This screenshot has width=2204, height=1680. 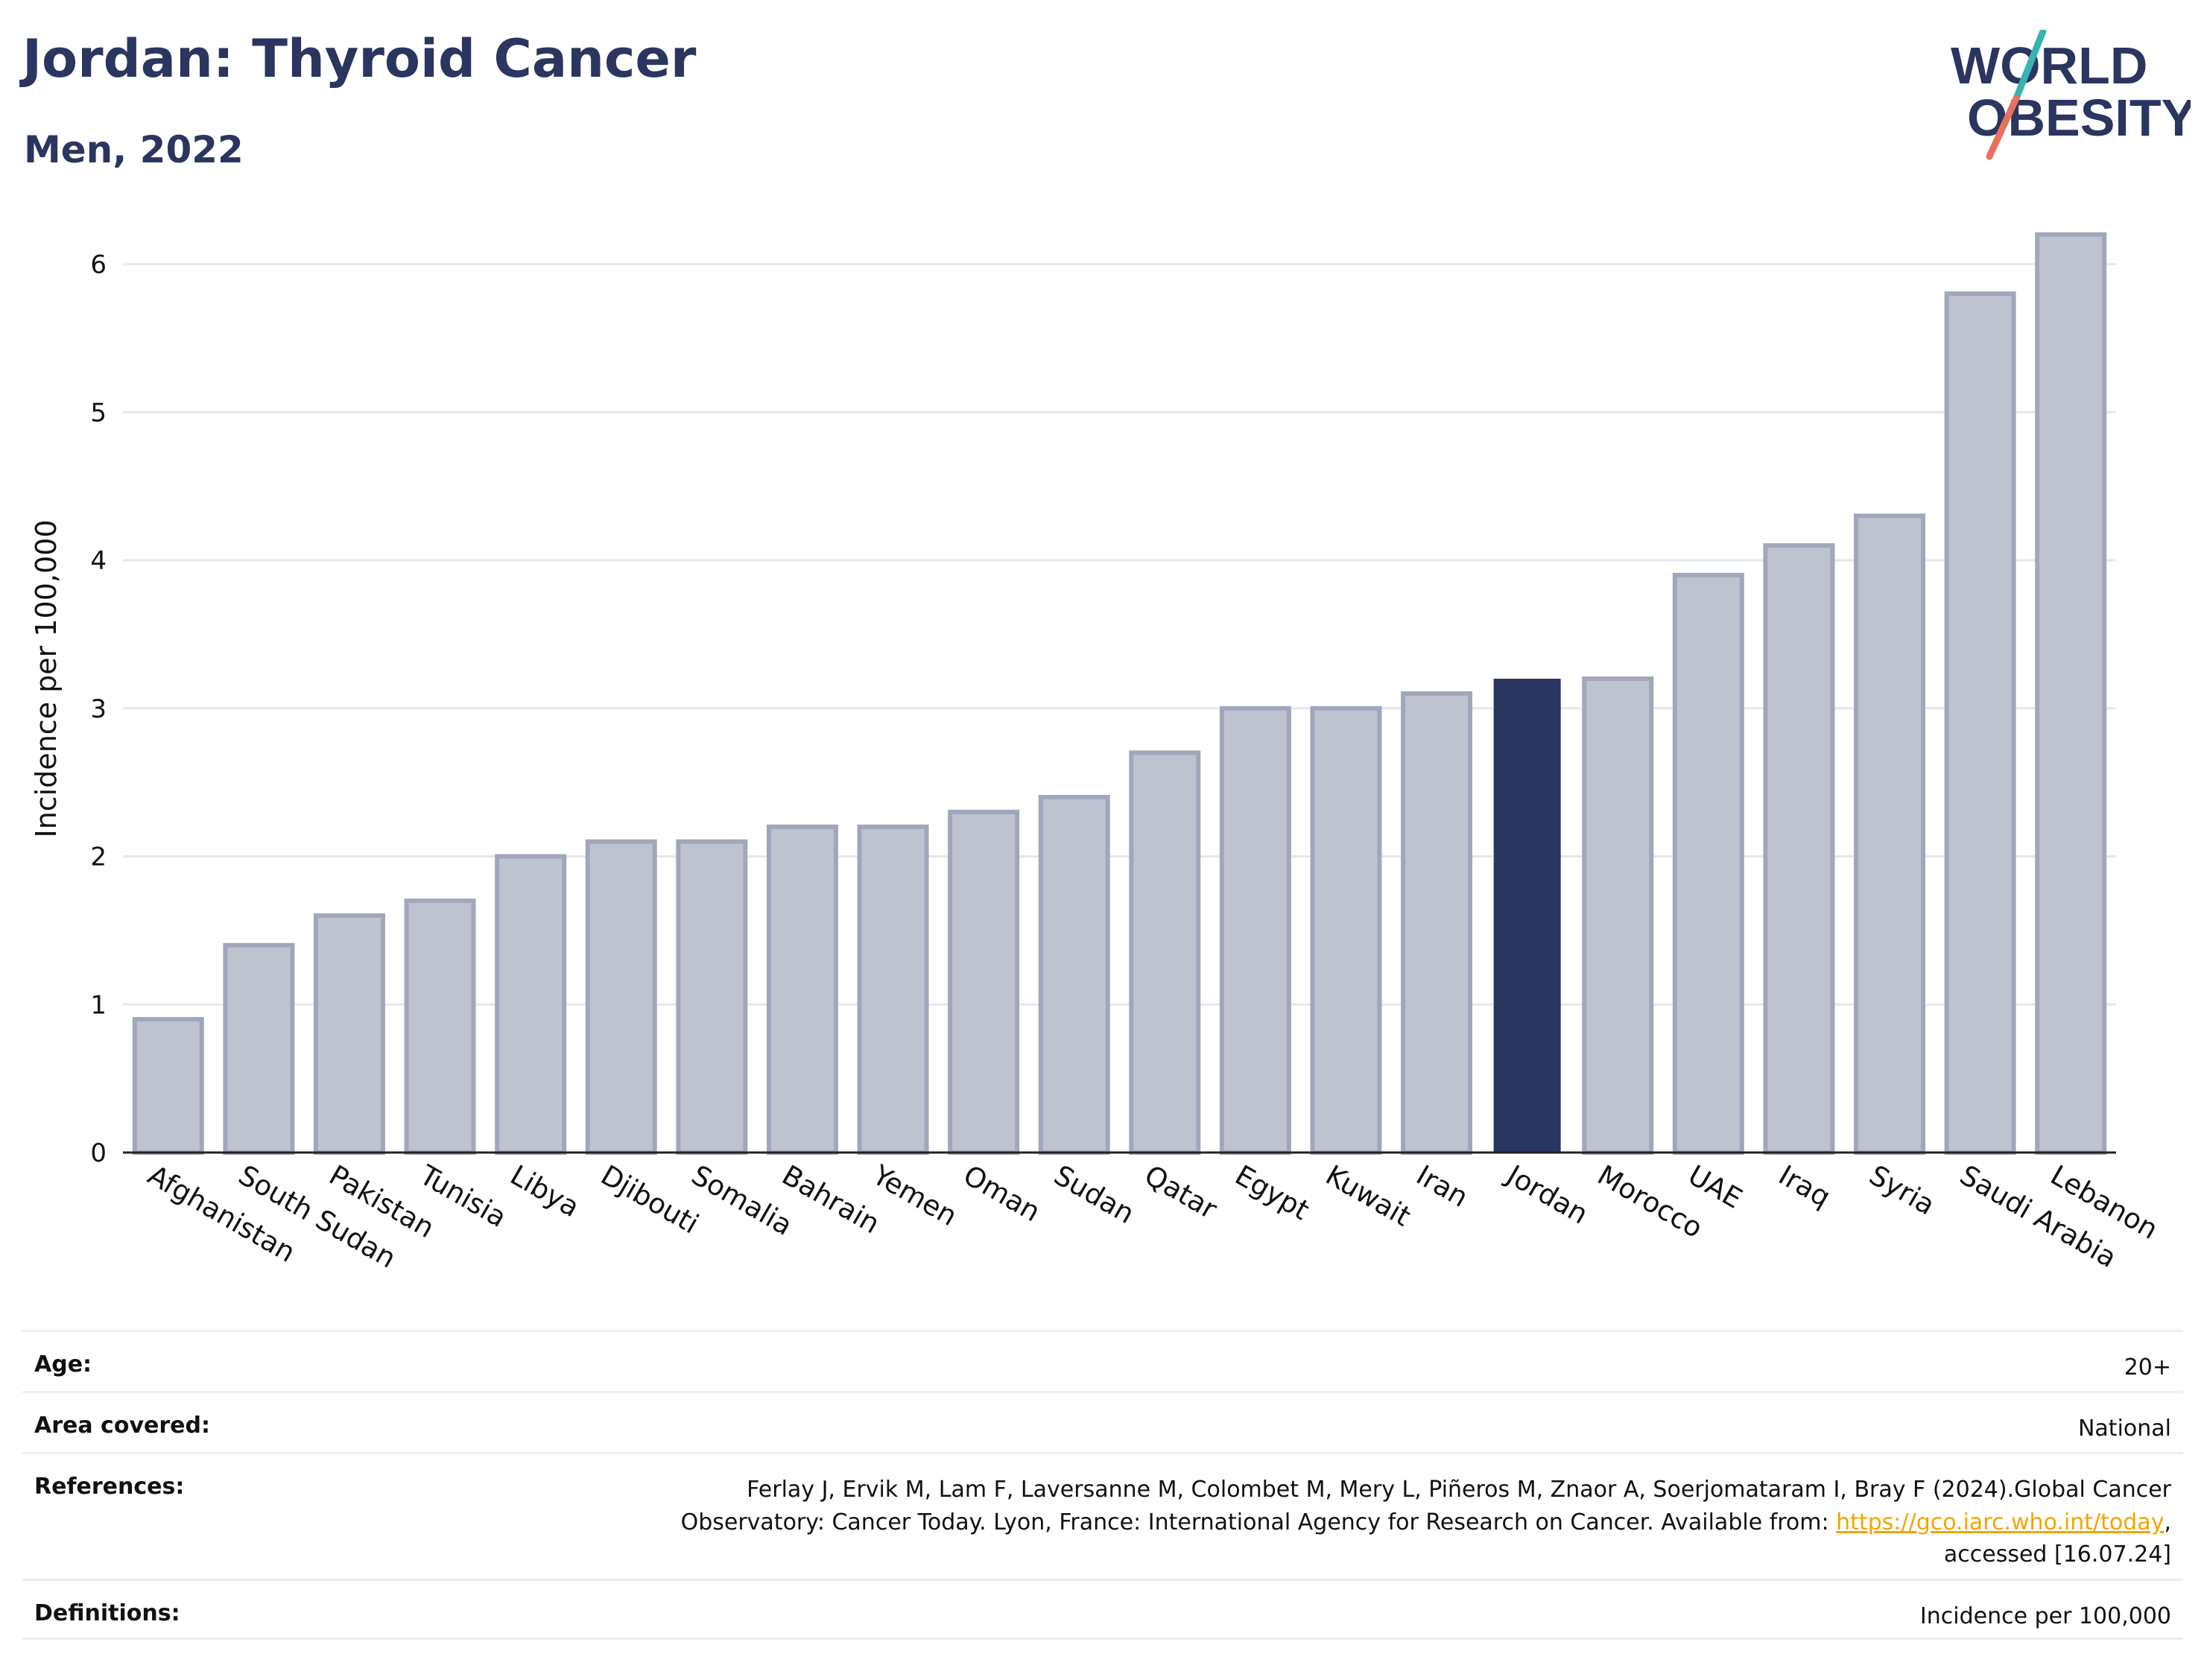 What do you see at coordinates (98, 265) in the screenshot?
I see `y-tick-label: 6` at bounding box center [98, 265].